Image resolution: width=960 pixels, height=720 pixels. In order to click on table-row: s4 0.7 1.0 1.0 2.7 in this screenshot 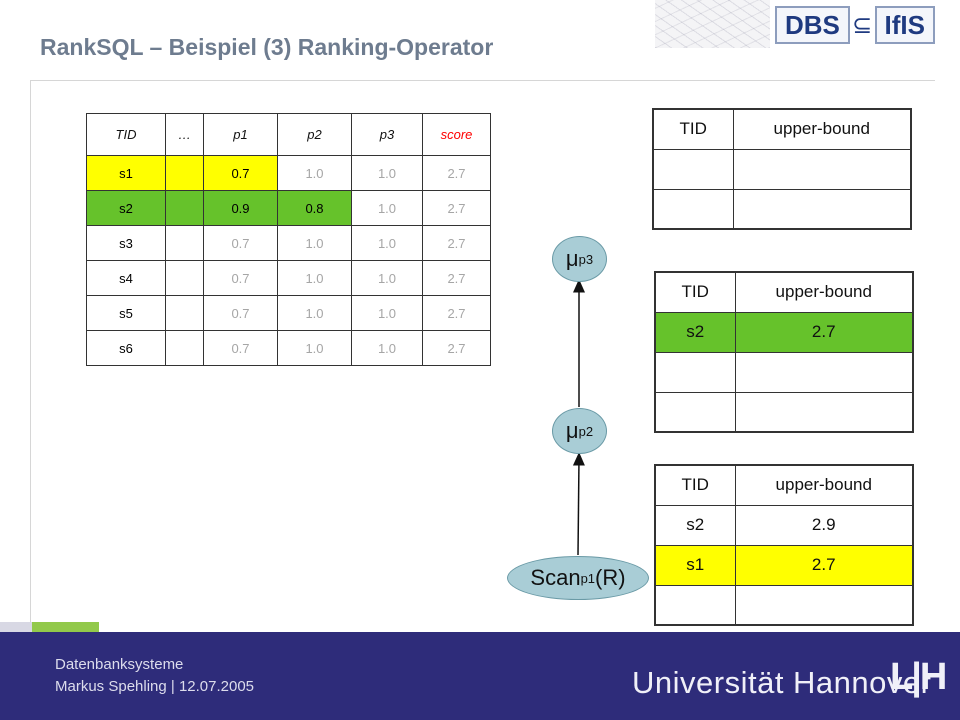, I will do `click(288, 278)`.